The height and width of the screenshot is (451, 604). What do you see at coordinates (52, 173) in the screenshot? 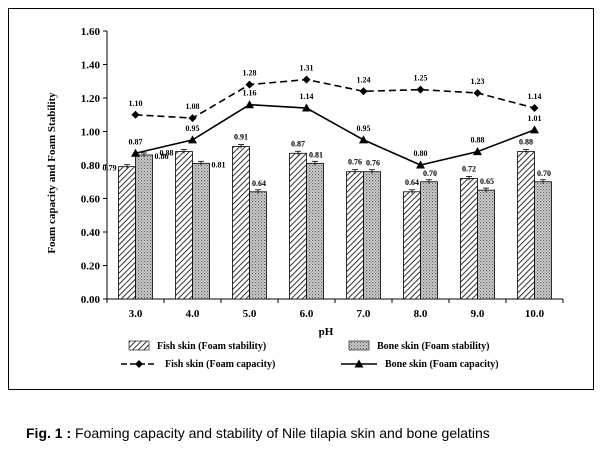
I see `y-axis-title: Foam capacity and Foam Stability` at bounding box center [52, 173].